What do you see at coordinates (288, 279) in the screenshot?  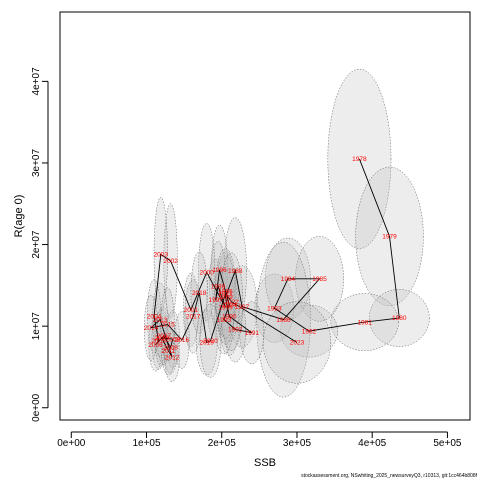 I see `year-label-1984: 1984` at bounding box center [288, 279].